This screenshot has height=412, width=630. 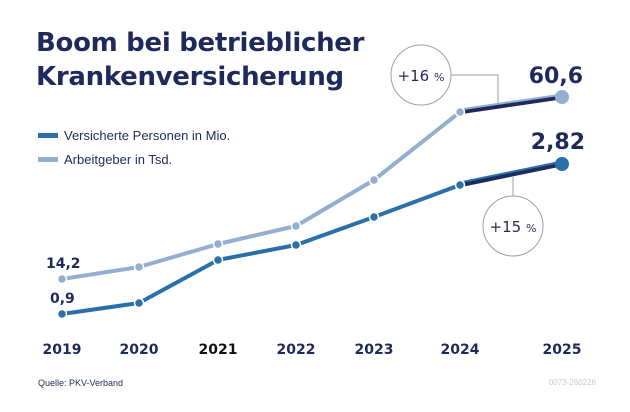 I want to click on growth-connector-arbeitgeber, so click(x=475, y=89).